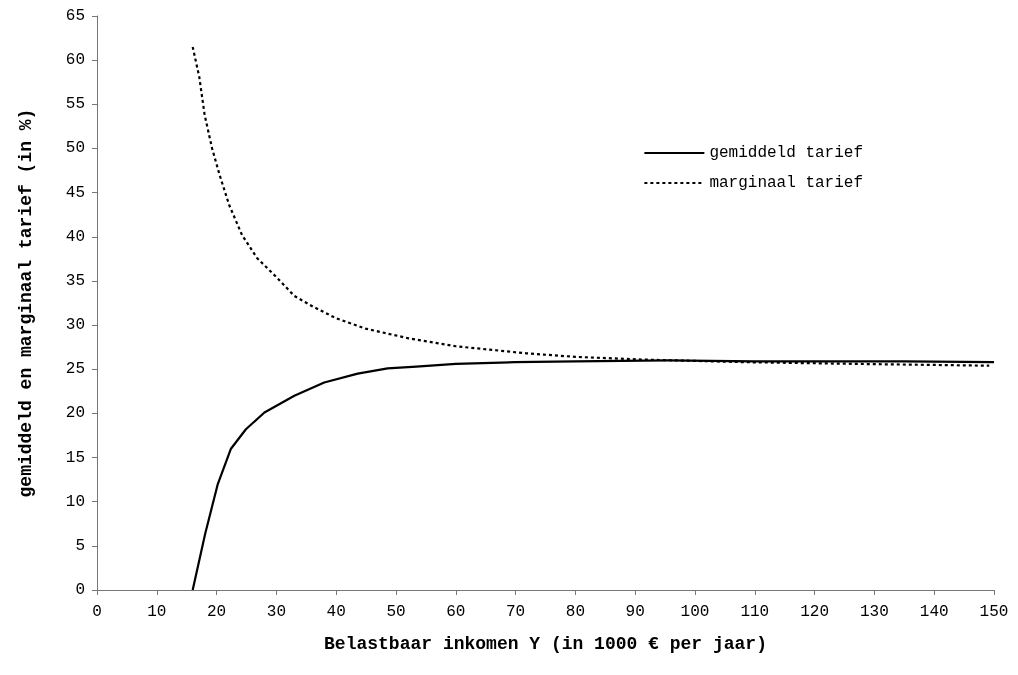  Describe the element at coordinates (97, 612) in the screenshot. I see `x-tick-label: 0` at that location.